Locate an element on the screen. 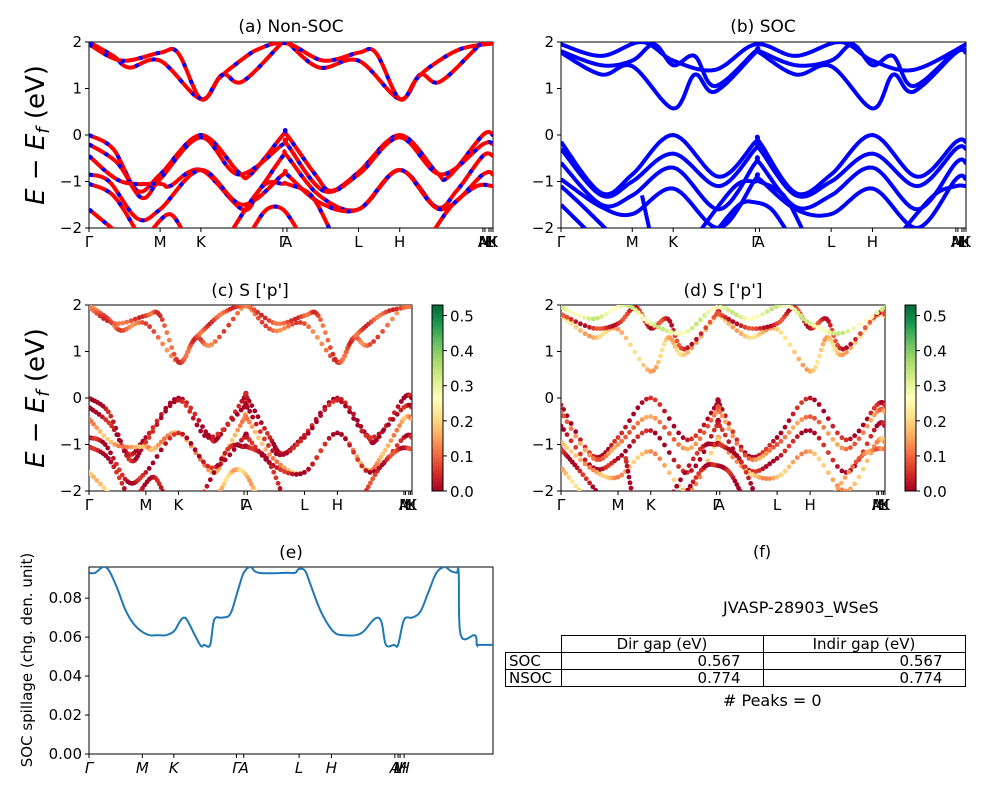 Image resolution: width=1000 pixels, height=800 pixels. row-label: SOC is located at coordinates (533, 661).